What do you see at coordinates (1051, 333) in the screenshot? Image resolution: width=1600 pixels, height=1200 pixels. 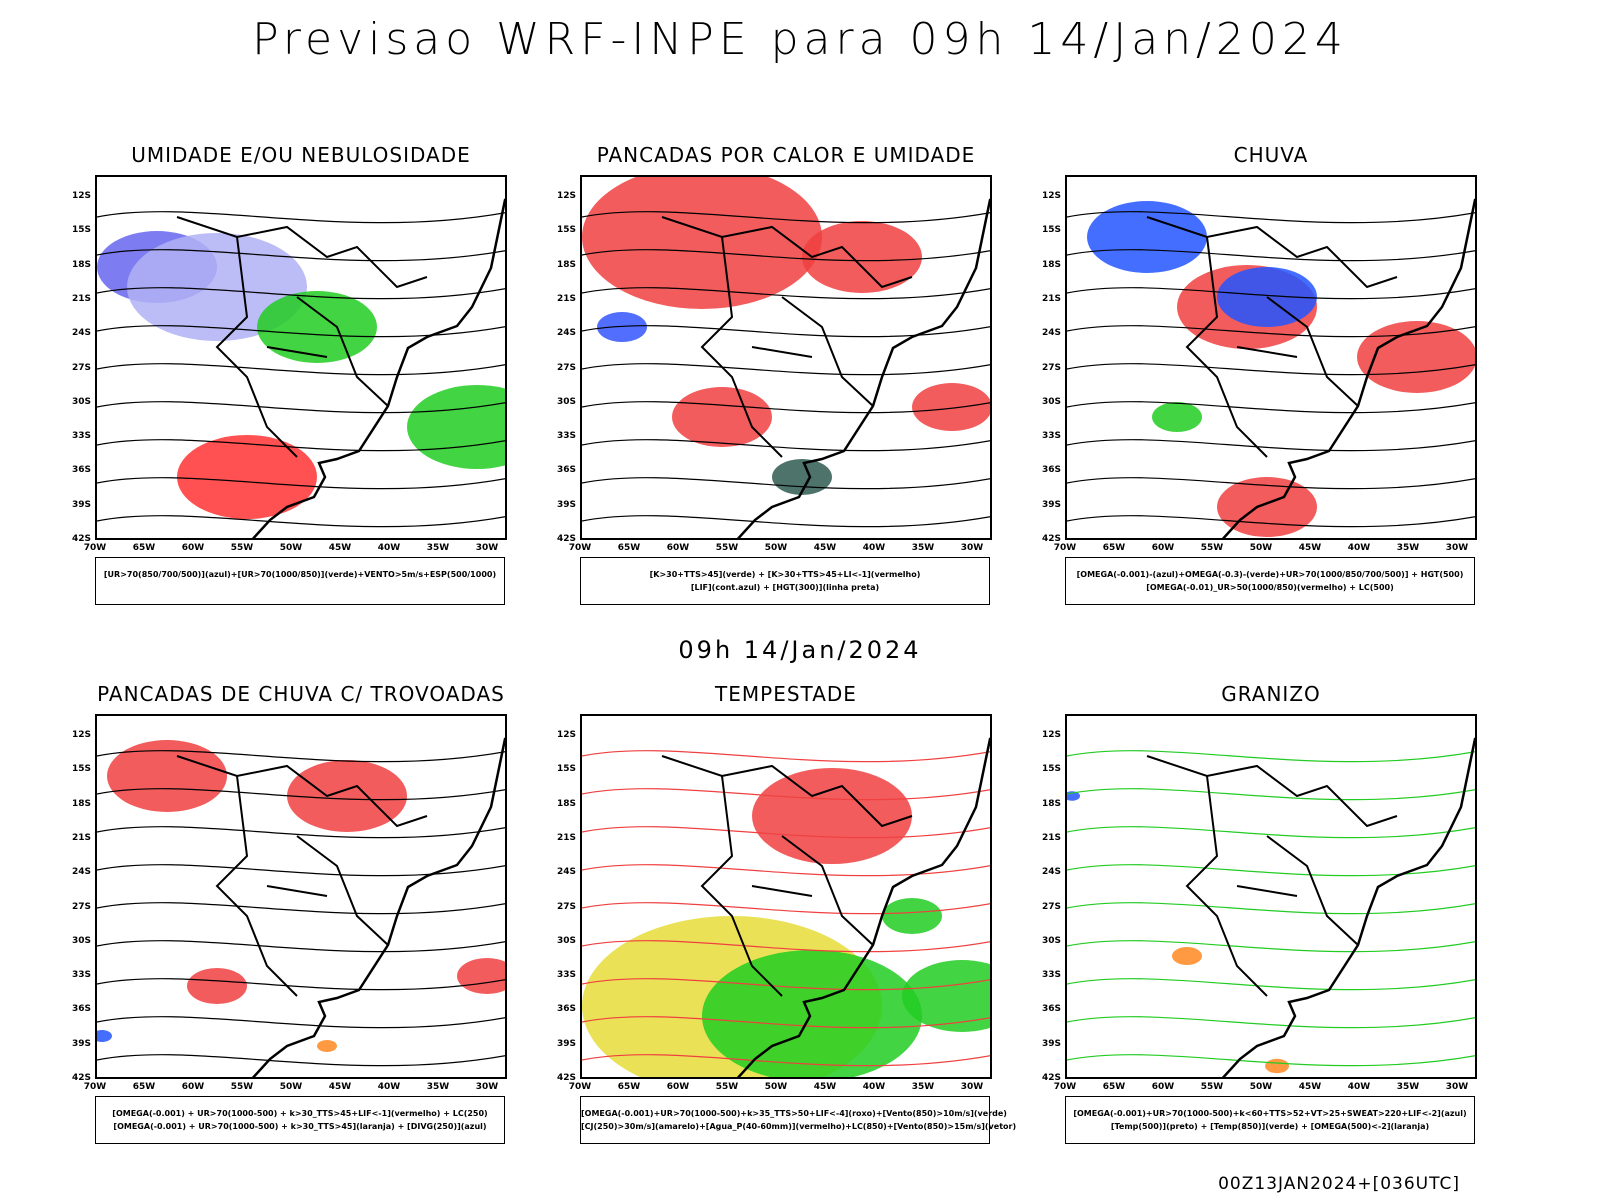 I see `lat-tick-label: 24S` at bounding box center [1051, 333].